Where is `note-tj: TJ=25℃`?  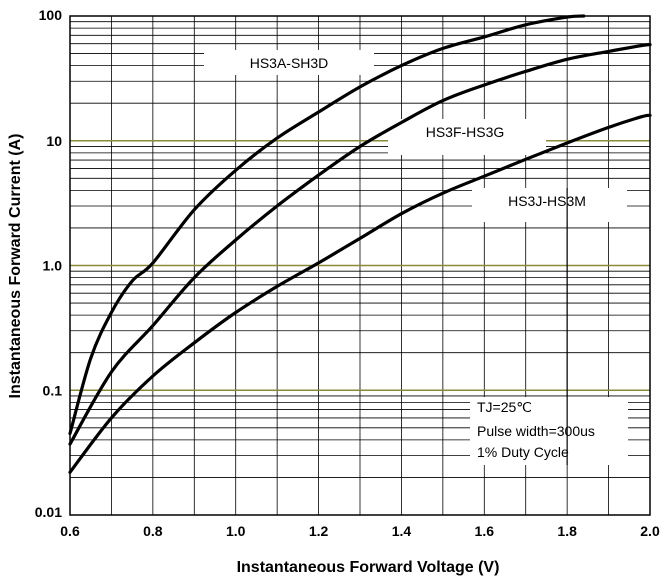
note-tj: TJ=25℃ is located at coordinates (504, 407).